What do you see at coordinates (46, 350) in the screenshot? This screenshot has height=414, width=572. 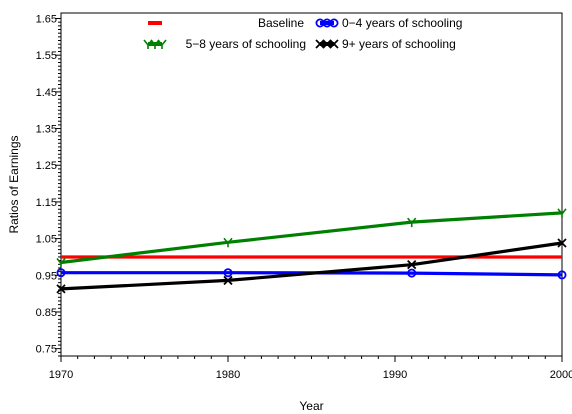 I see `y-tick-label: 0.75` at bounding box center [46, 350].